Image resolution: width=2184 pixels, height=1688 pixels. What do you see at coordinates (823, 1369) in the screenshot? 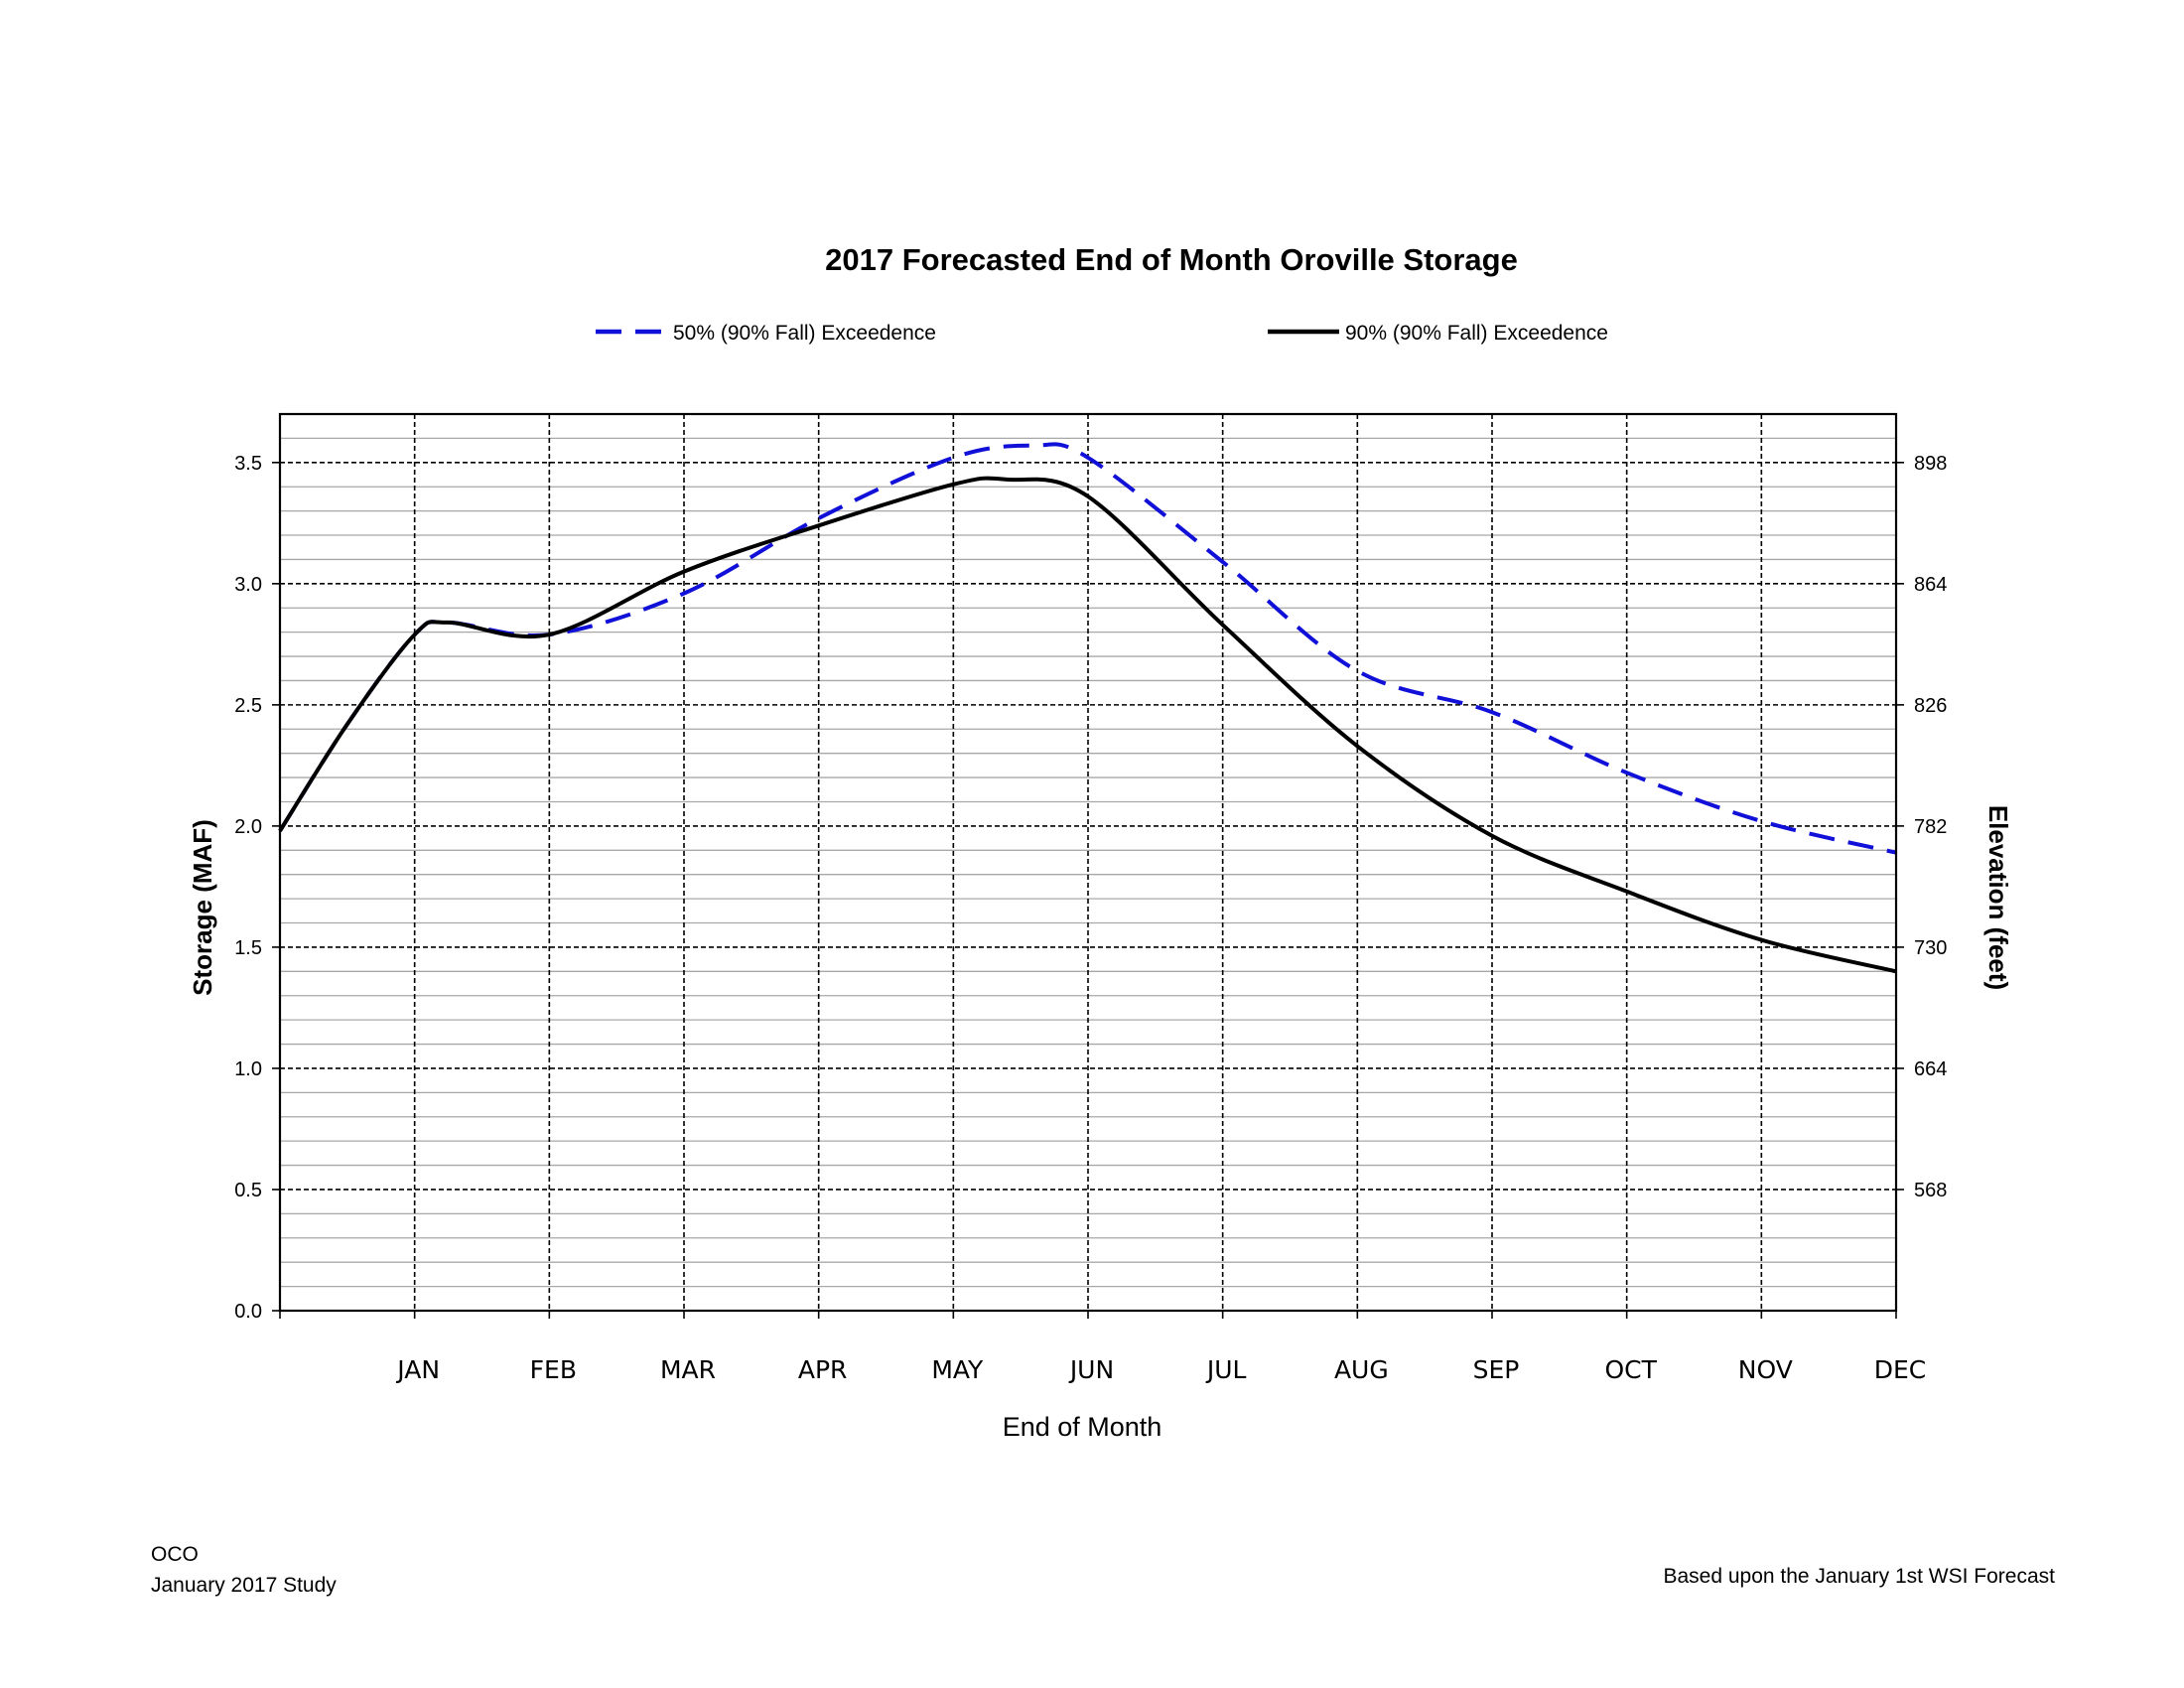
I see `x-tick-label: APR` at bounding box center [823, 1369].